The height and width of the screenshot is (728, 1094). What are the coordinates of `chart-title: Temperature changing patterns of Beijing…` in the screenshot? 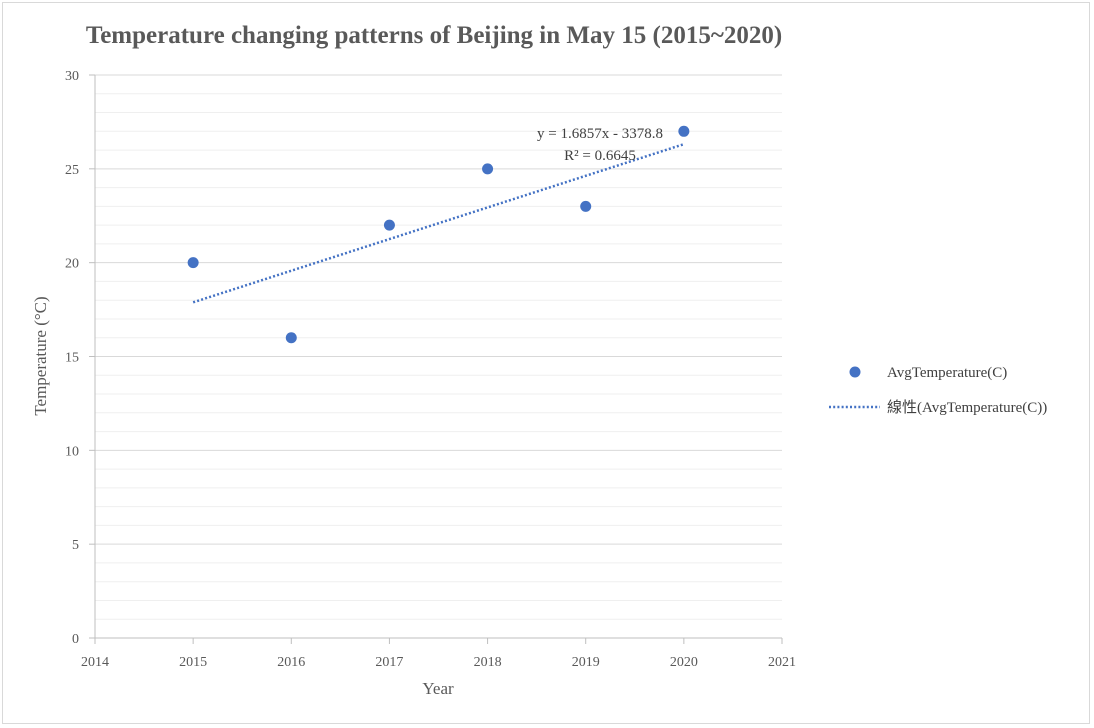 It's located at (434, 35).